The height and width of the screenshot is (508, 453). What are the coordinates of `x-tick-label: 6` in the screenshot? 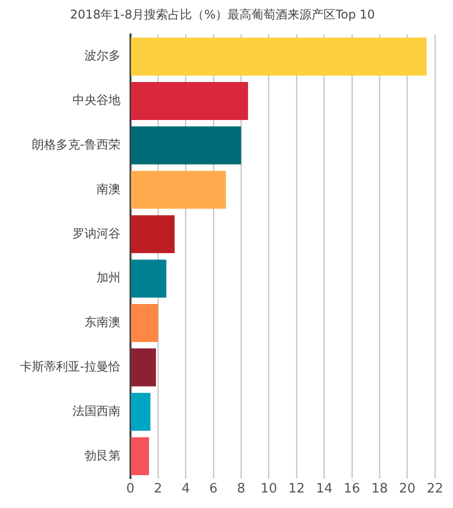 It's located at (213, 489).